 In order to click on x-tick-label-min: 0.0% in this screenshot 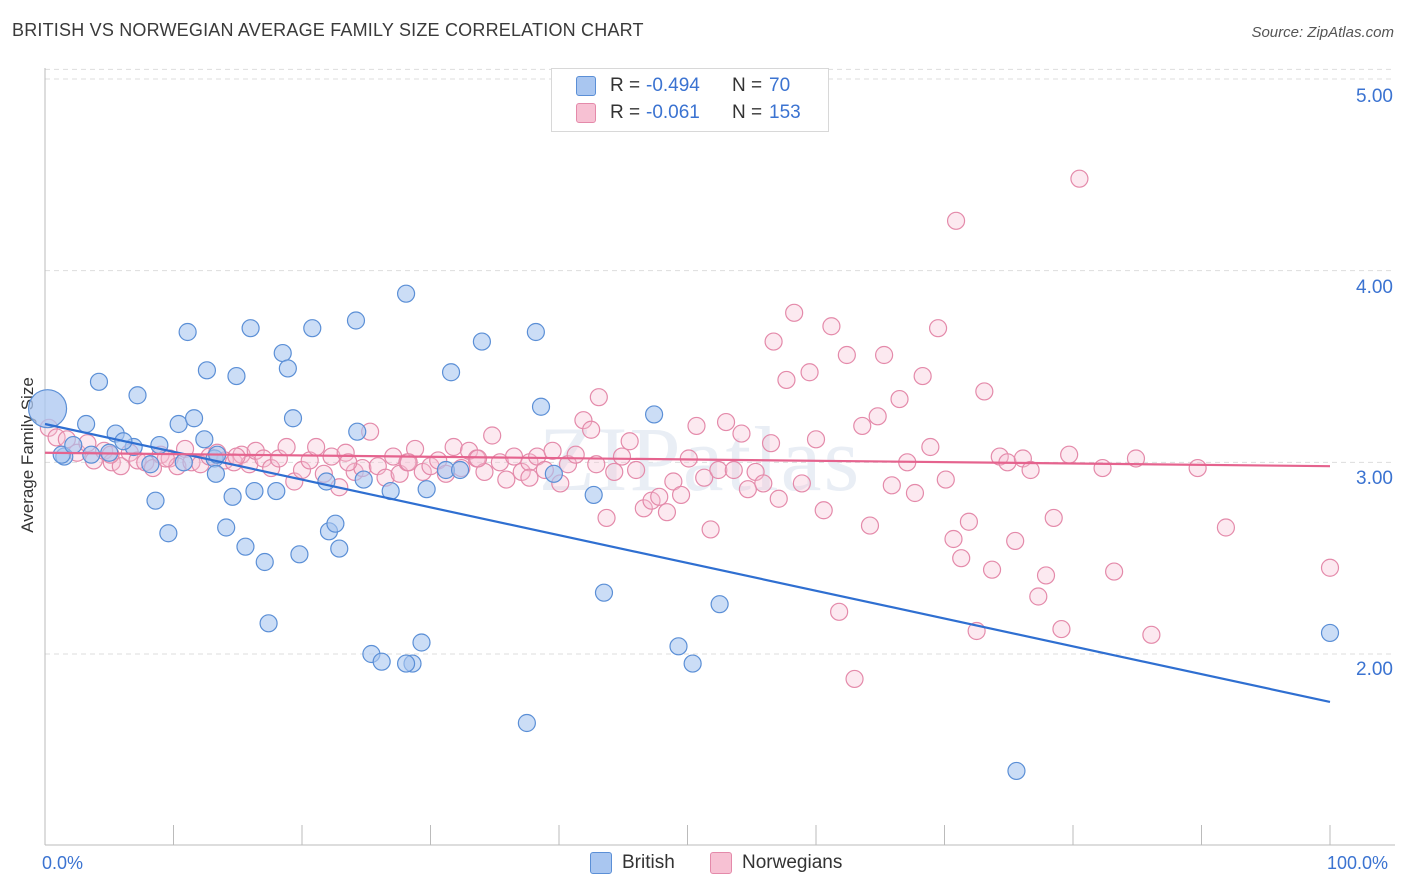, I will do `click(63, 863)`.